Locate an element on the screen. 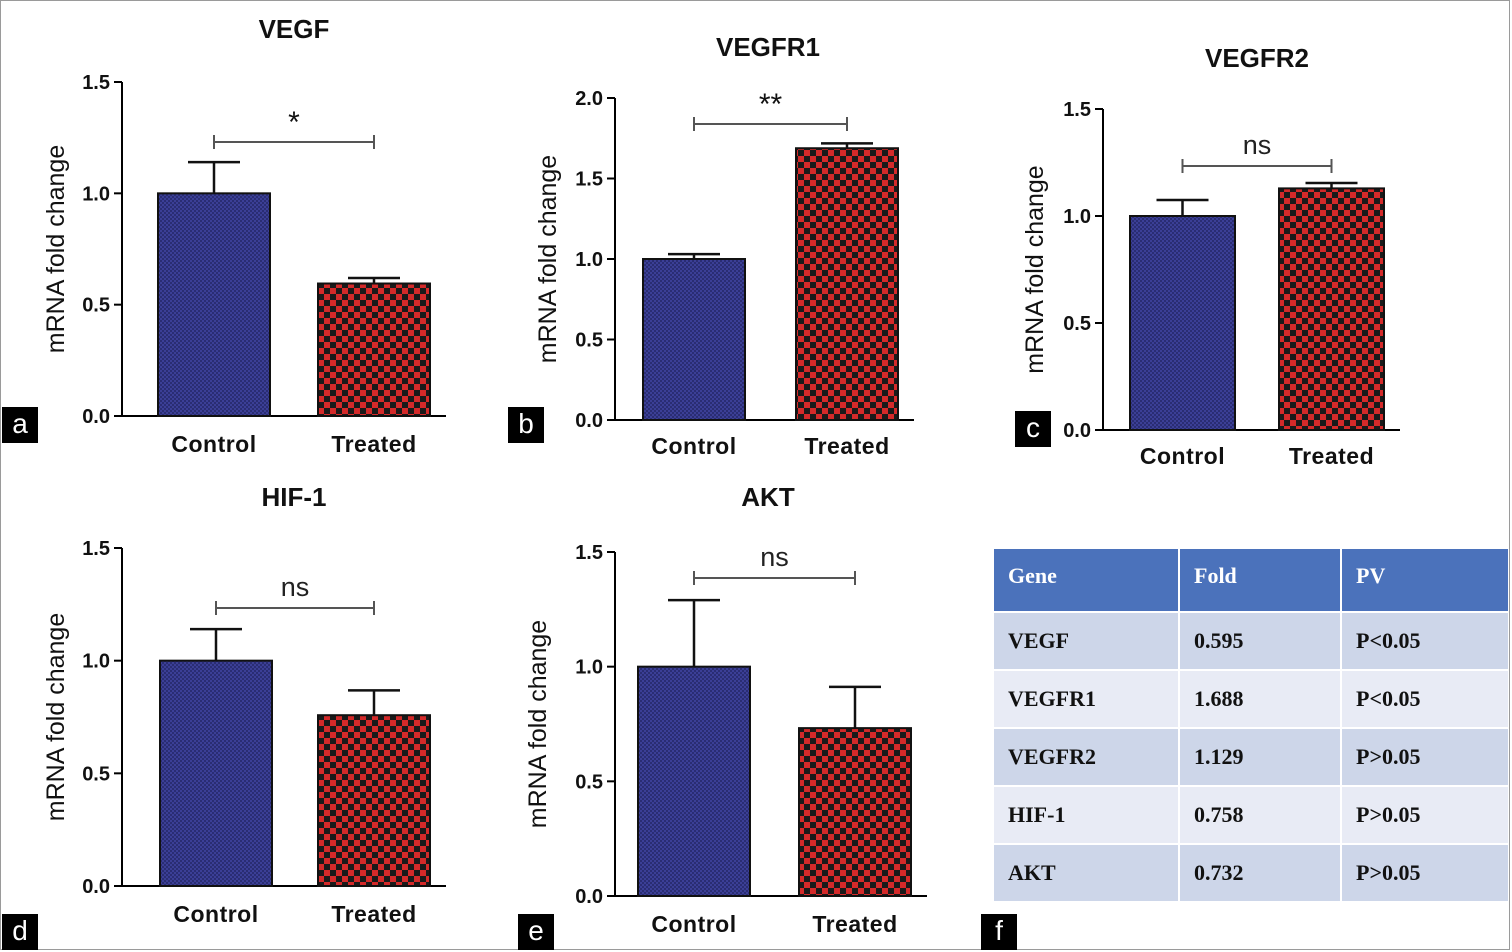 This screenshot has width=1512, height=952. panel-label-e: e is located at coordinates (536, 932).